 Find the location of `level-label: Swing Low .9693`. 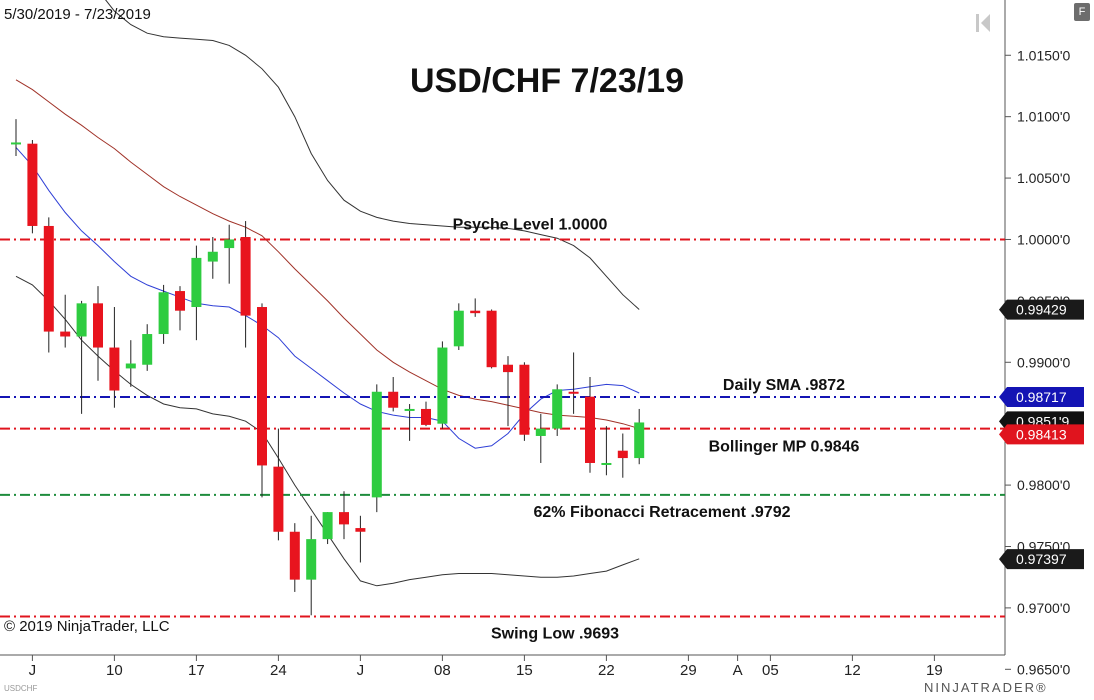

level-label: Swing Low .9693 is located at coordinates (555, 633).